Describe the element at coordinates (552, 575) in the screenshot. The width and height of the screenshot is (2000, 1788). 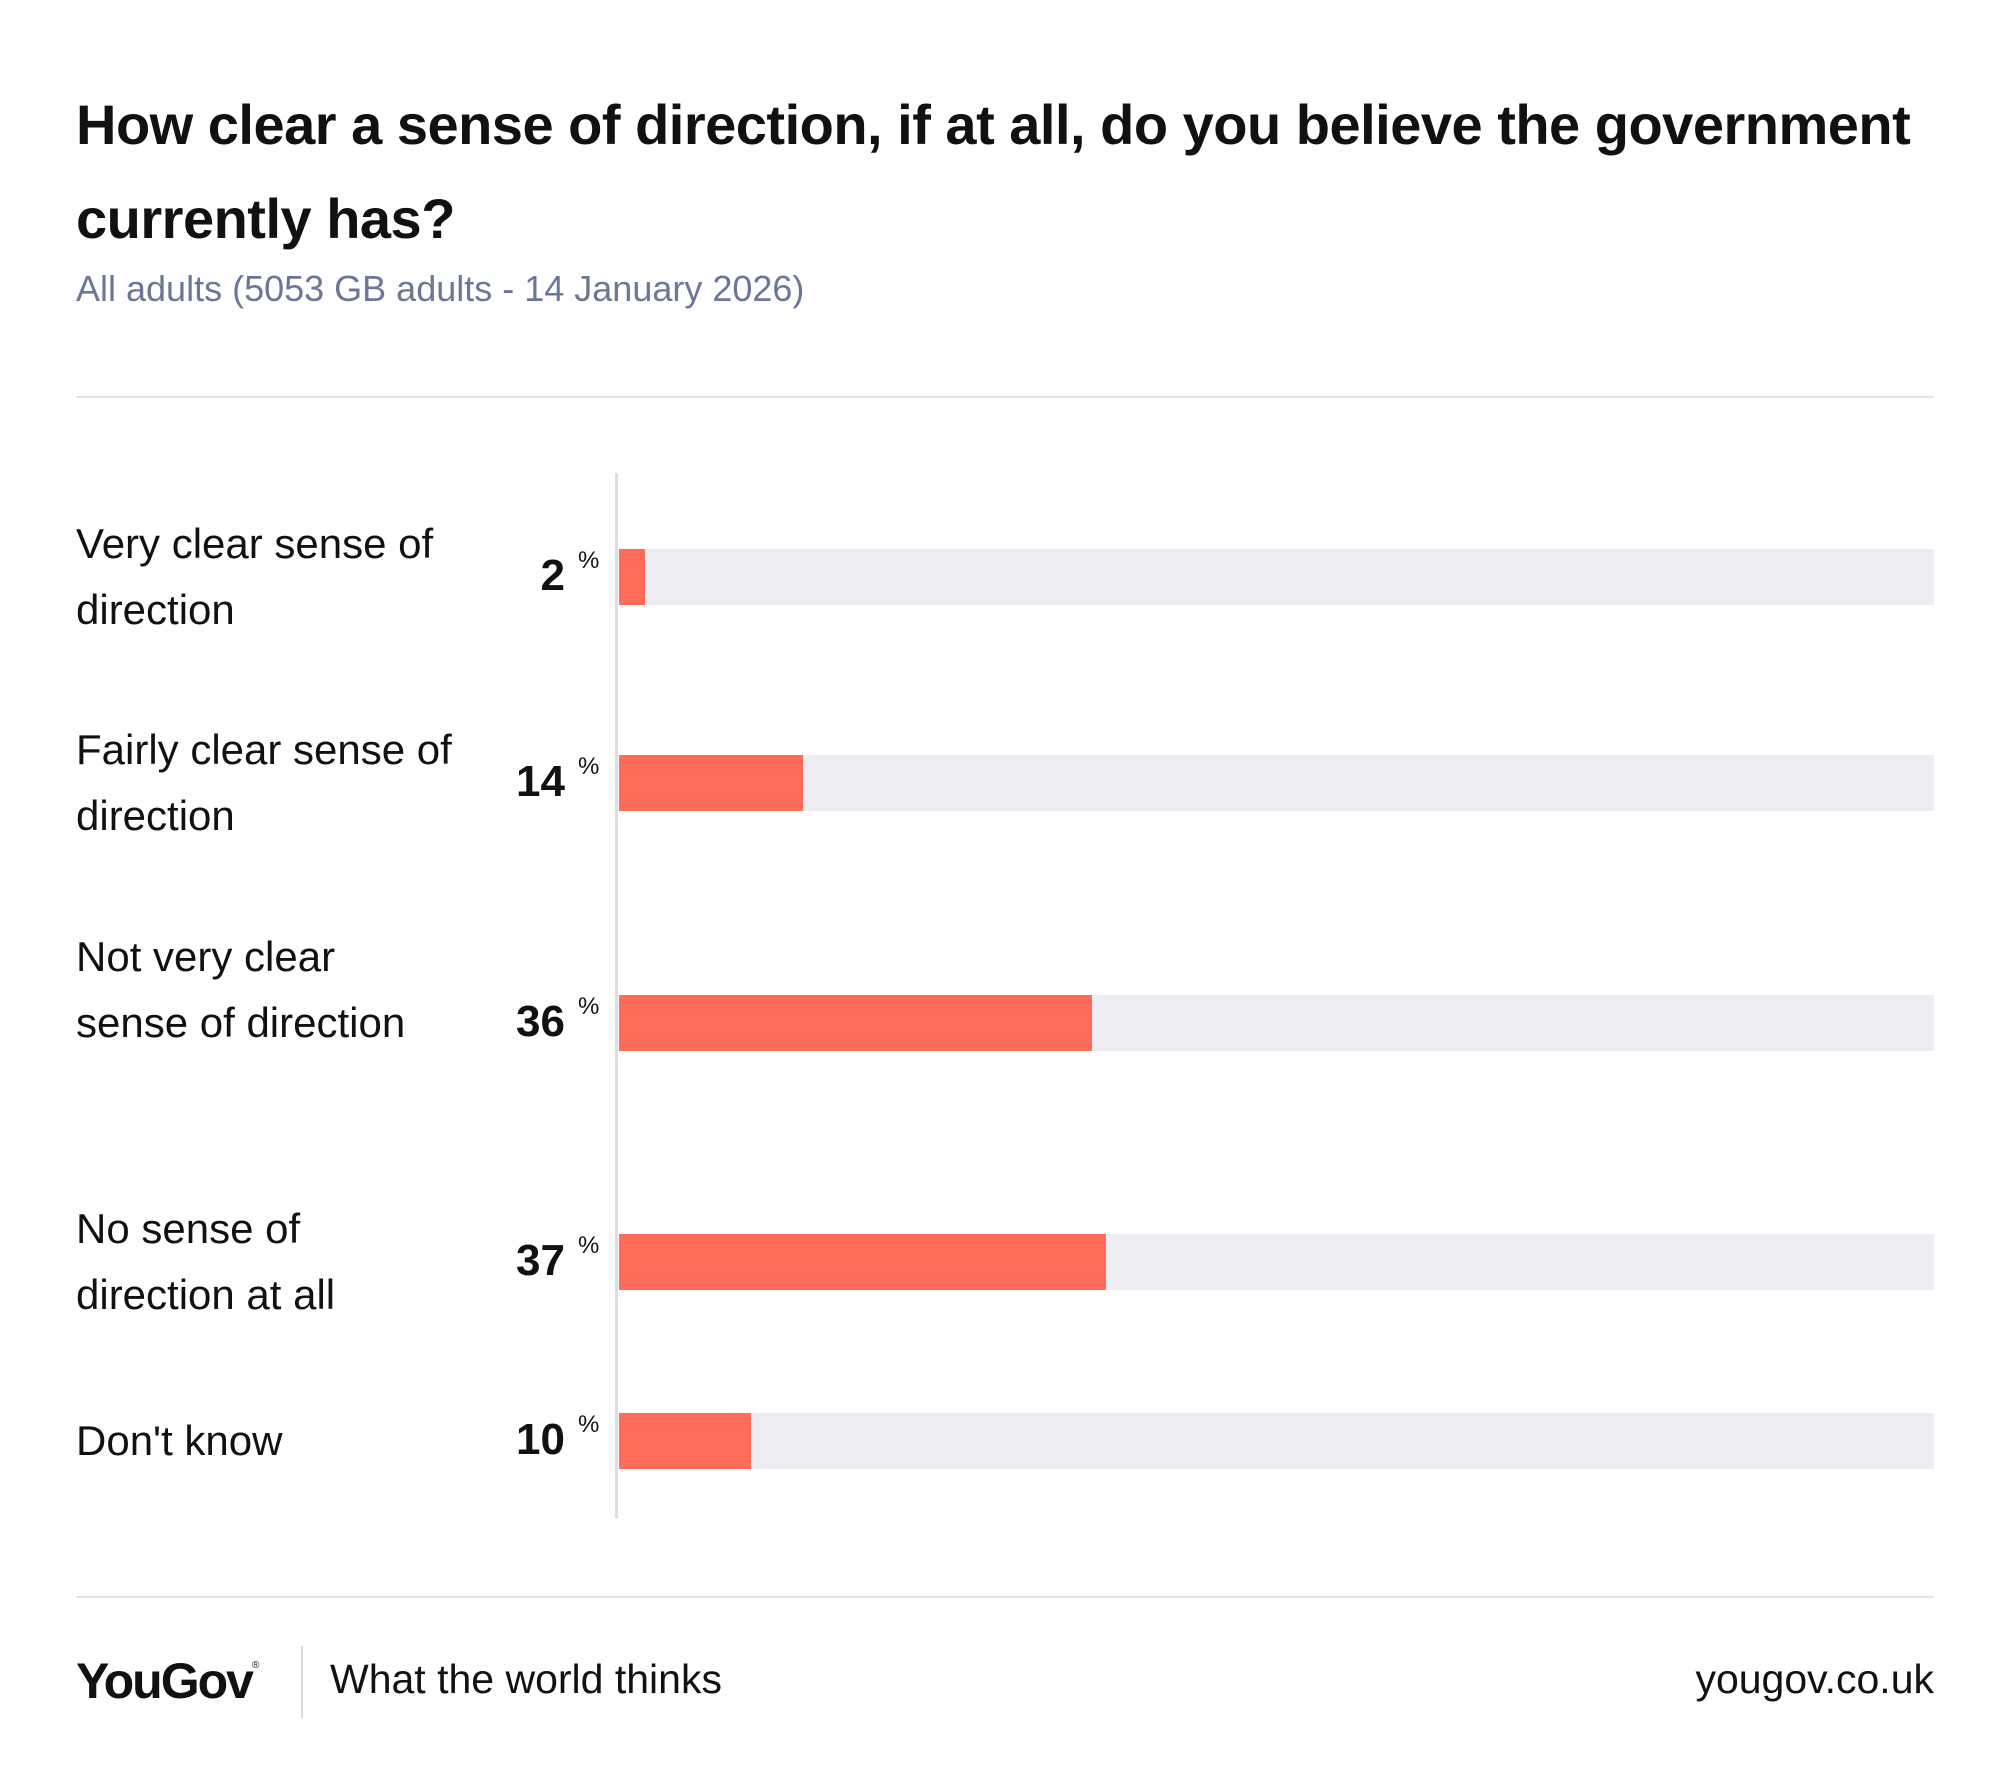
I see `value-label: 2` at that location.